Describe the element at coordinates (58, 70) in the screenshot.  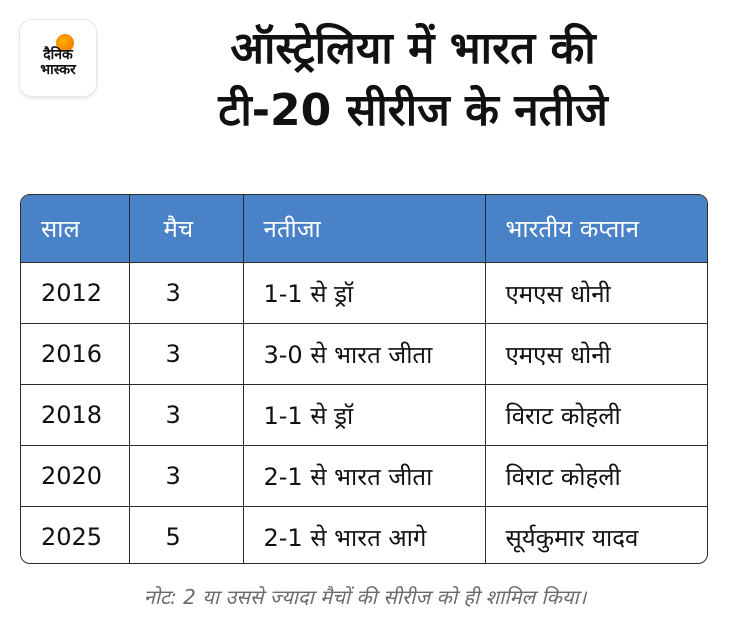
I see `logo-line-2: भास्कर` at that location.